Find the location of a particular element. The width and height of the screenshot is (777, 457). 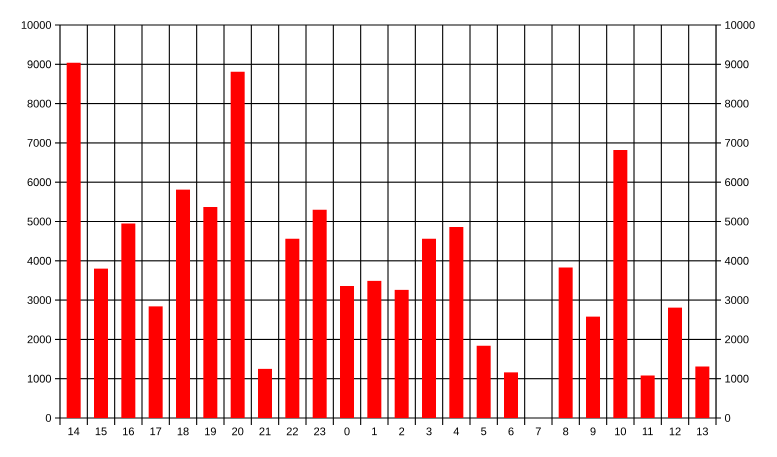

x-tick-label: 12 is located at coordinates (675, 432).